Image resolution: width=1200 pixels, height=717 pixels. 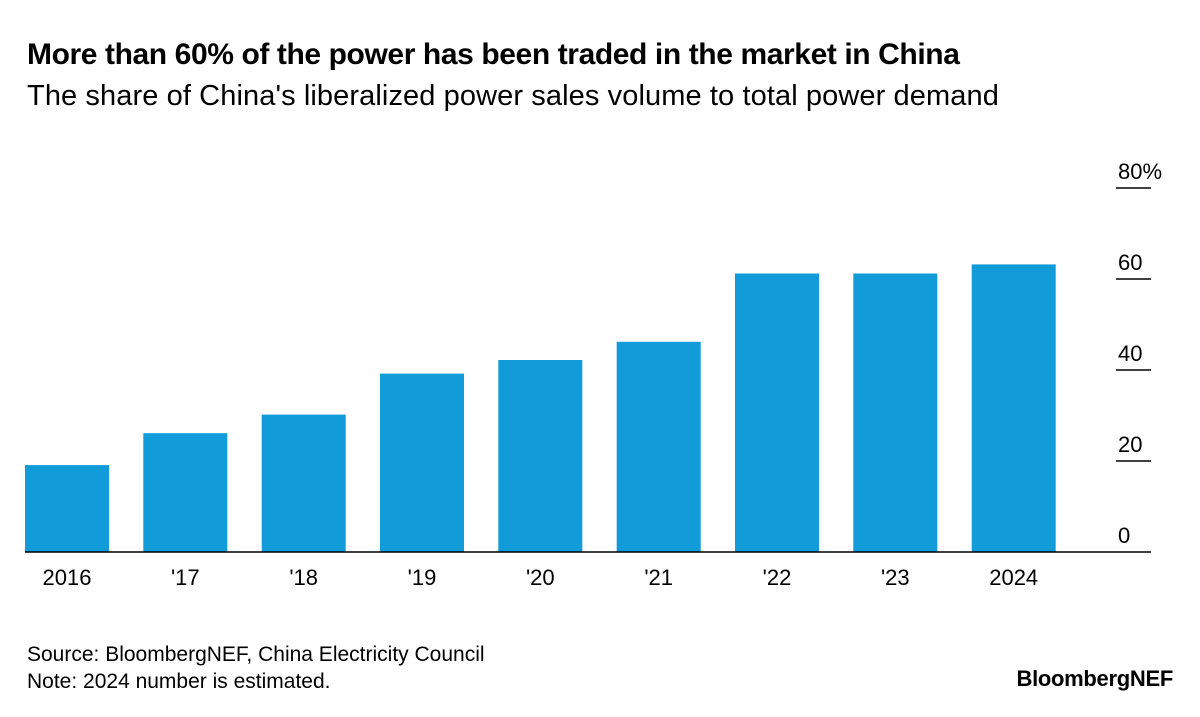 I want to click on x-tick-label: '22, so click(x=777, y=577).